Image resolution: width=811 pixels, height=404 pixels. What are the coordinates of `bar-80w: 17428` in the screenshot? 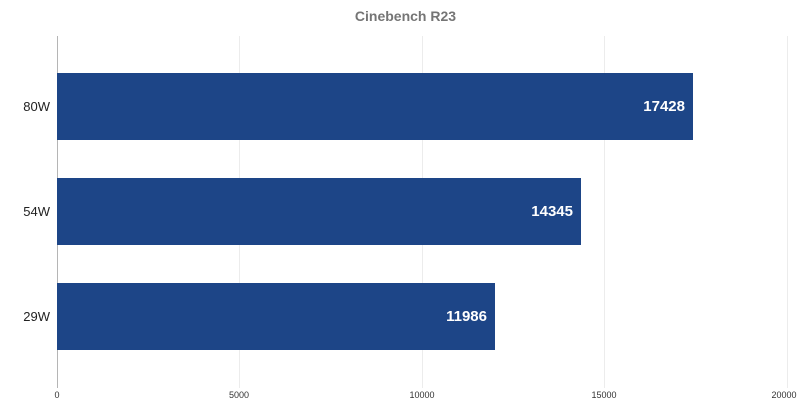 It's located at (375, 106).